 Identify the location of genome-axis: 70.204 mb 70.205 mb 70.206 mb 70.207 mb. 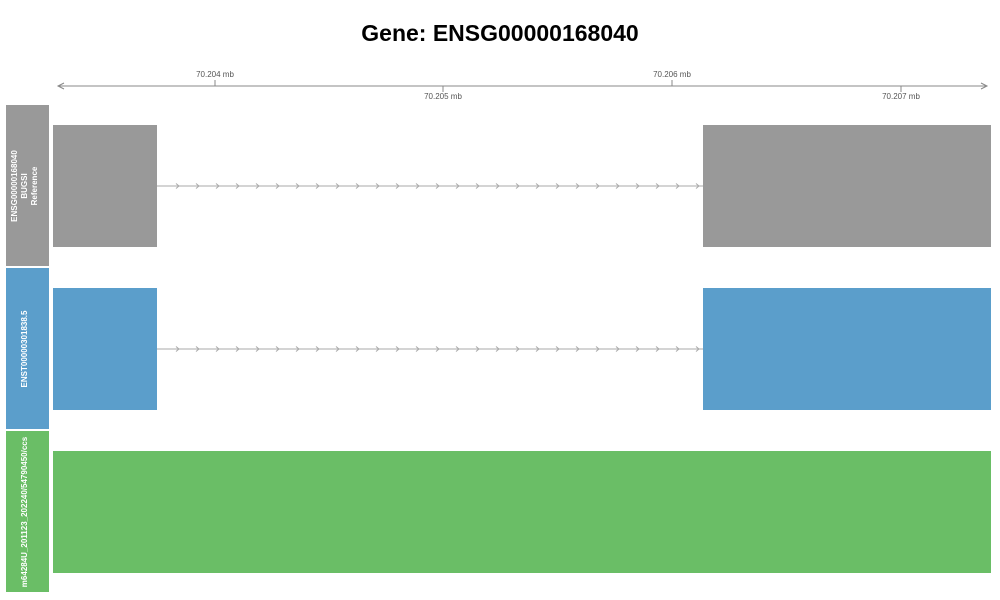
(522, 85).